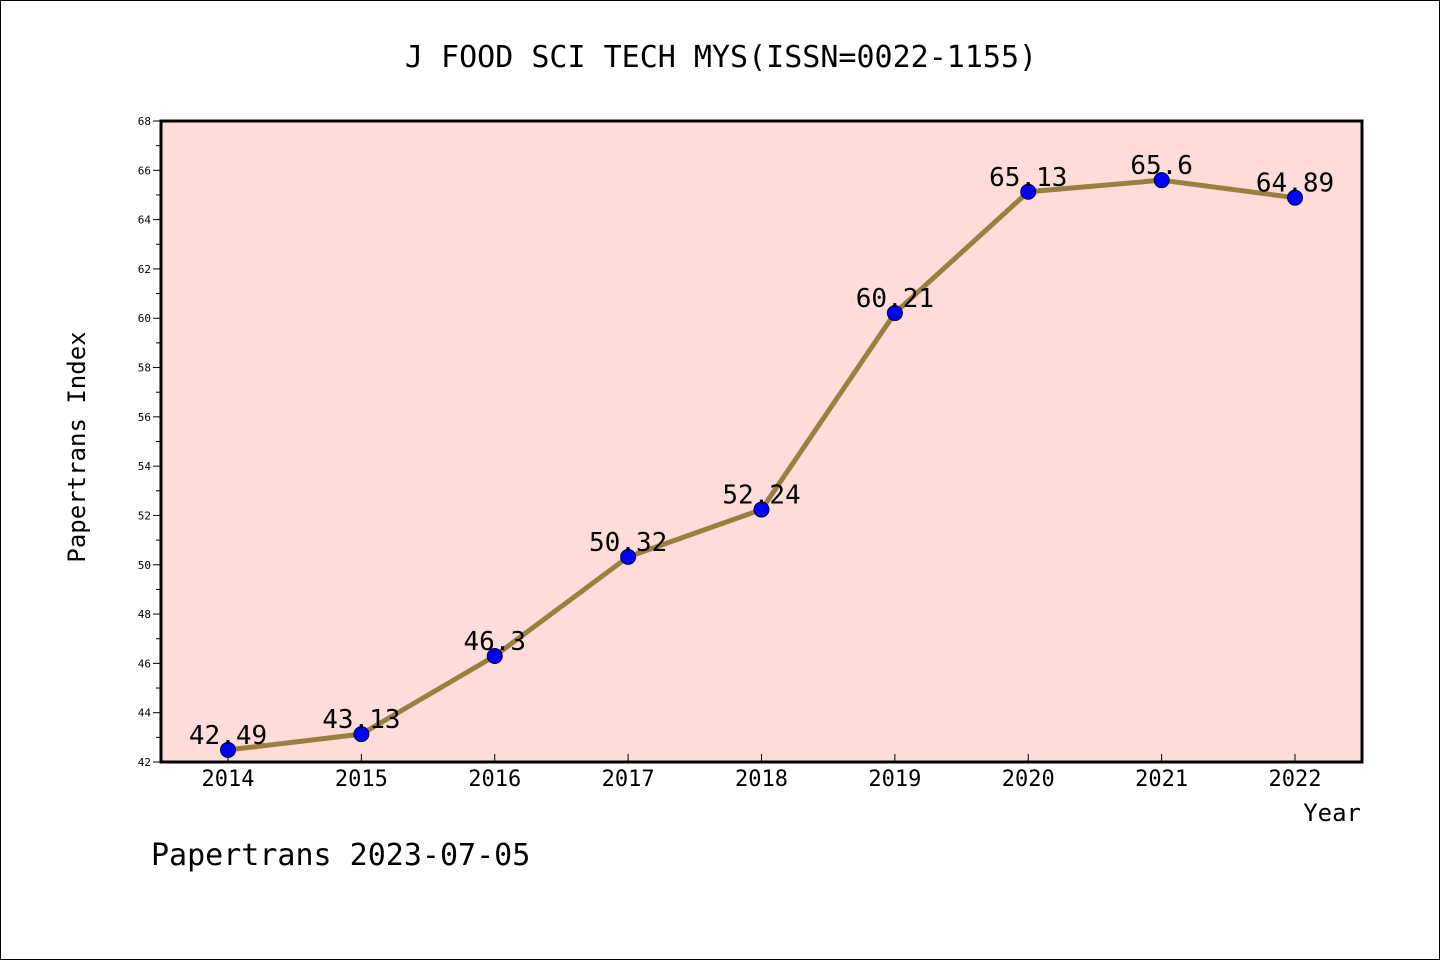 The width and height of the screenshot is (1440, 961). Describe the element at coordinates (145, 466) in the screenshot. I see `y-tick-label: 54` at that location.